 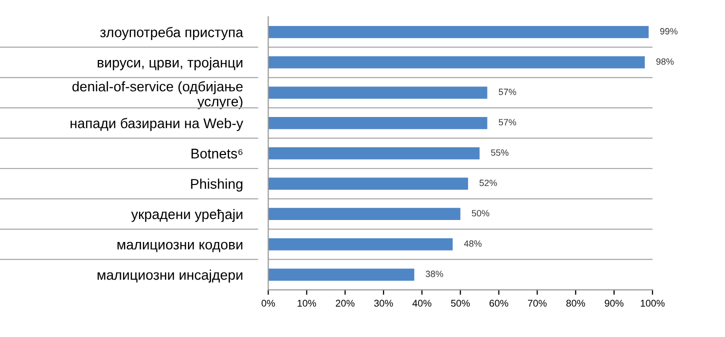 What do you see at coordinates (499, 152) in the screenshot?
I see `data-label: 55%` at bounding box center [499, 152].